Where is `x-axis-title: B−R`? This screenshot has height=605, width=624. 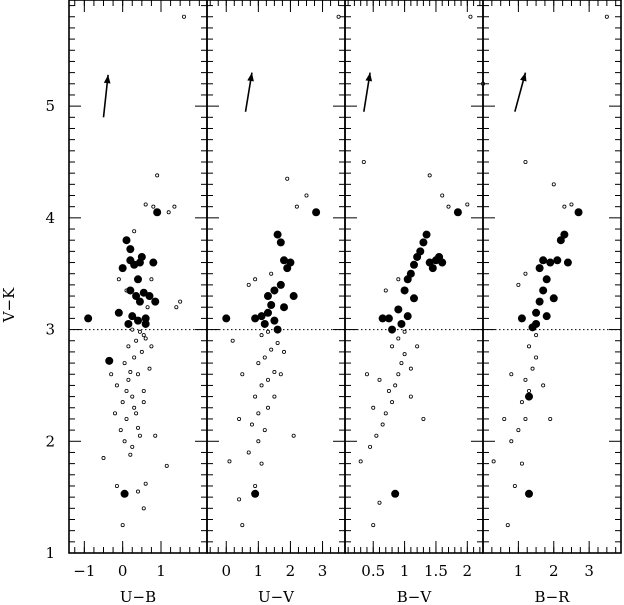
x-axis-title: B−R is located at coordinates (553, 596).